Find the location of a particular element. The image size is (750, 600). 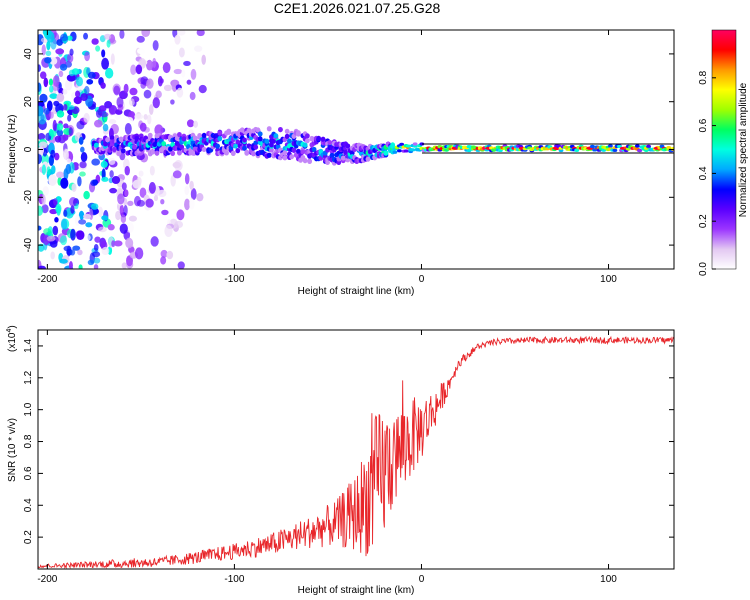

colorbar-ticks: 0.0 0.2 0.4 0.6 0.8 is located at coordinates (707, 173).